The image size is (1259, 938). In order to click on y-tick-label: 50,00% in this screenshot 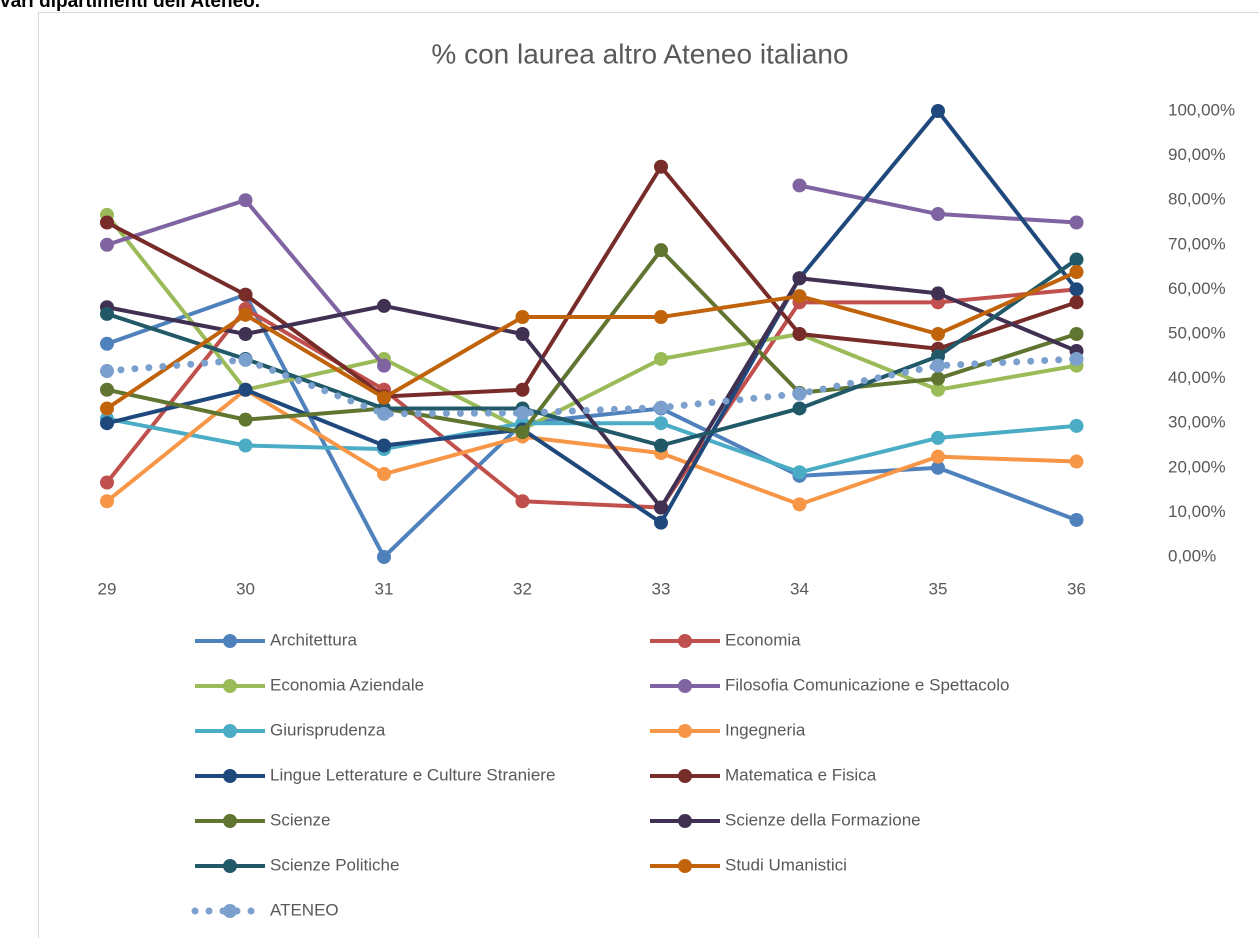, I will do `click(1197, 332)`.